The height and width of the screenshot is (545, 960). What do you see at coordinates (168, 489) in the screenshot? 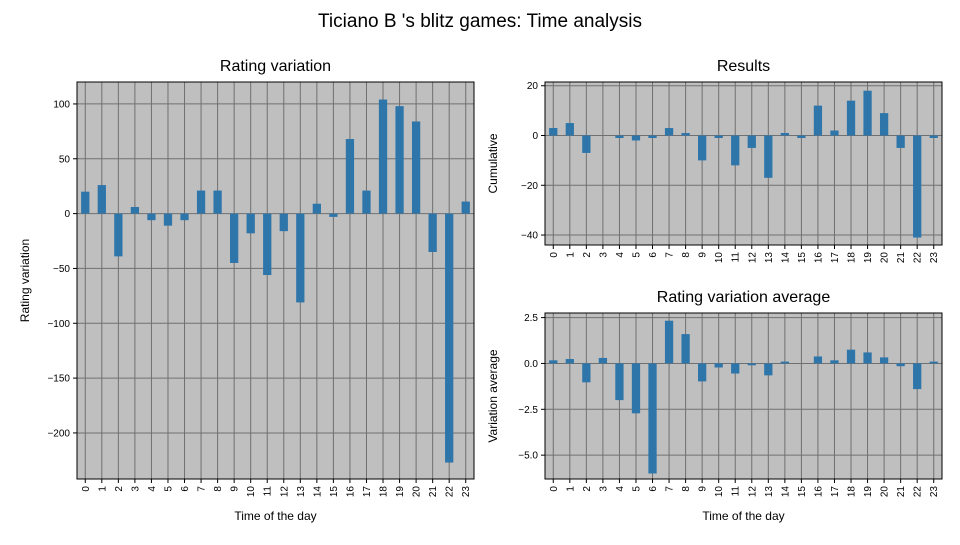
I see `rating-variation-xtick-label: 5` at bounding box center [168, 489].